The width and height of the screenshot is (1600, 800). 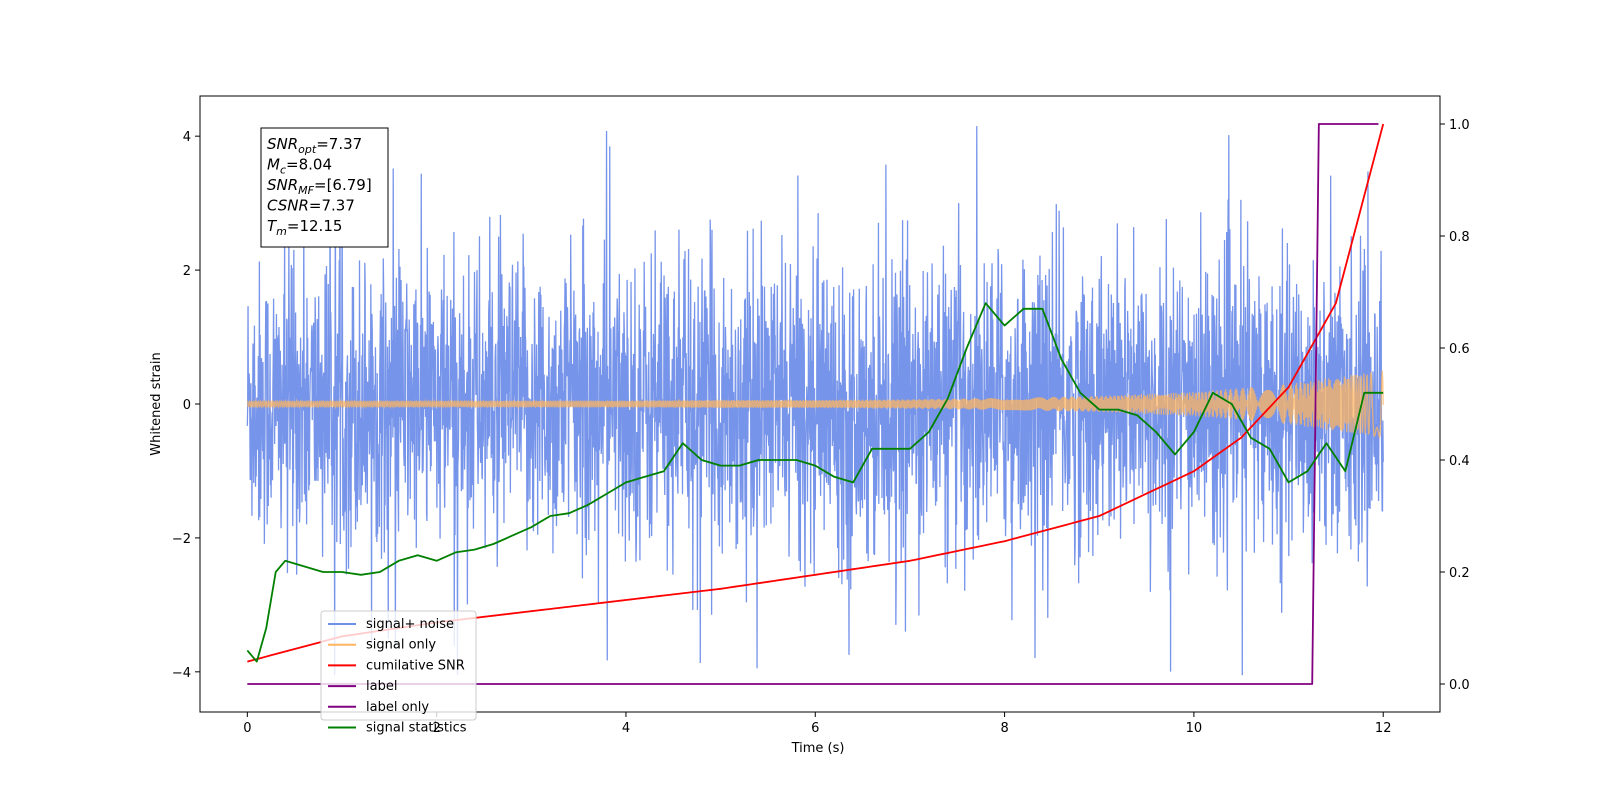 I want to click on y-axis-label: Whitened strain, so click(x=156, y=403).